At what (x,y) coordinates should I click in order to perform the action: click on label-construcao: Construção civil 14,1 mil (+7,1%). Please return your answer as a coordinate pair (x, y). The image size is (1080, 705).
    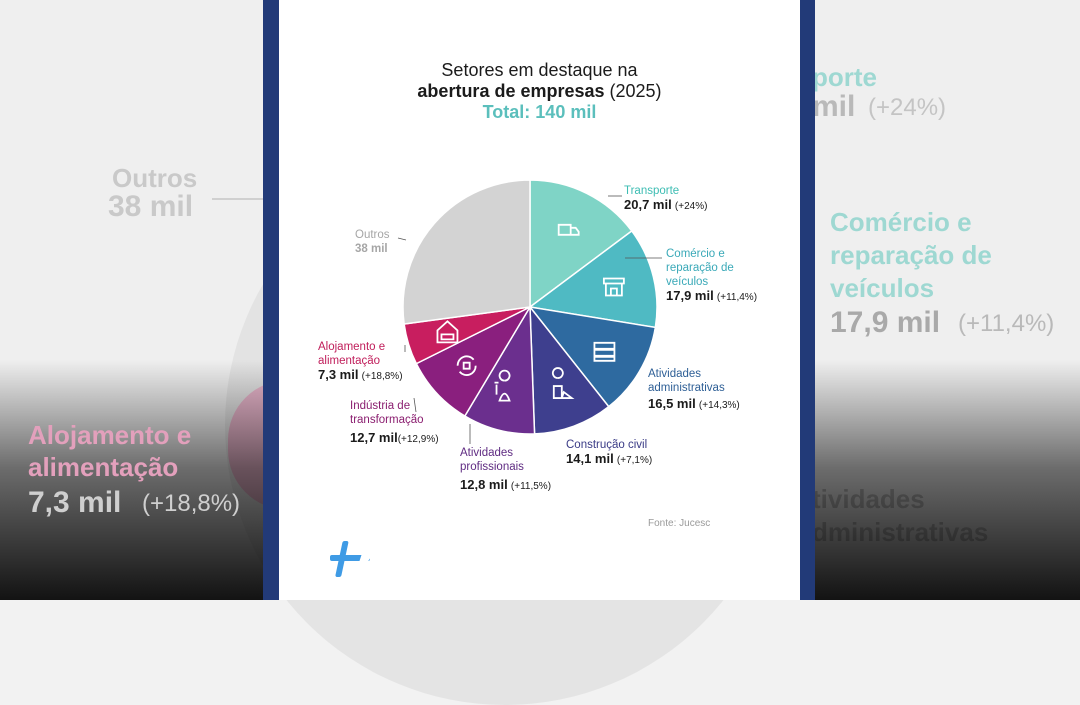
    Looking at the image, I should click on (609, 453).